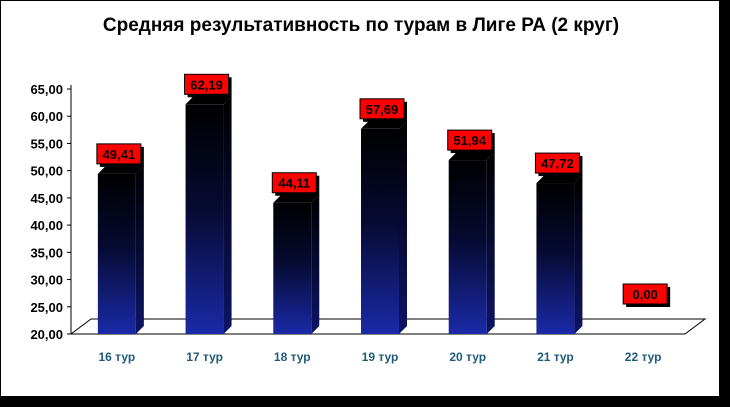 This screenshot has height=407, width=730. I want to click on data-label: 57,69, so click(382, 109).